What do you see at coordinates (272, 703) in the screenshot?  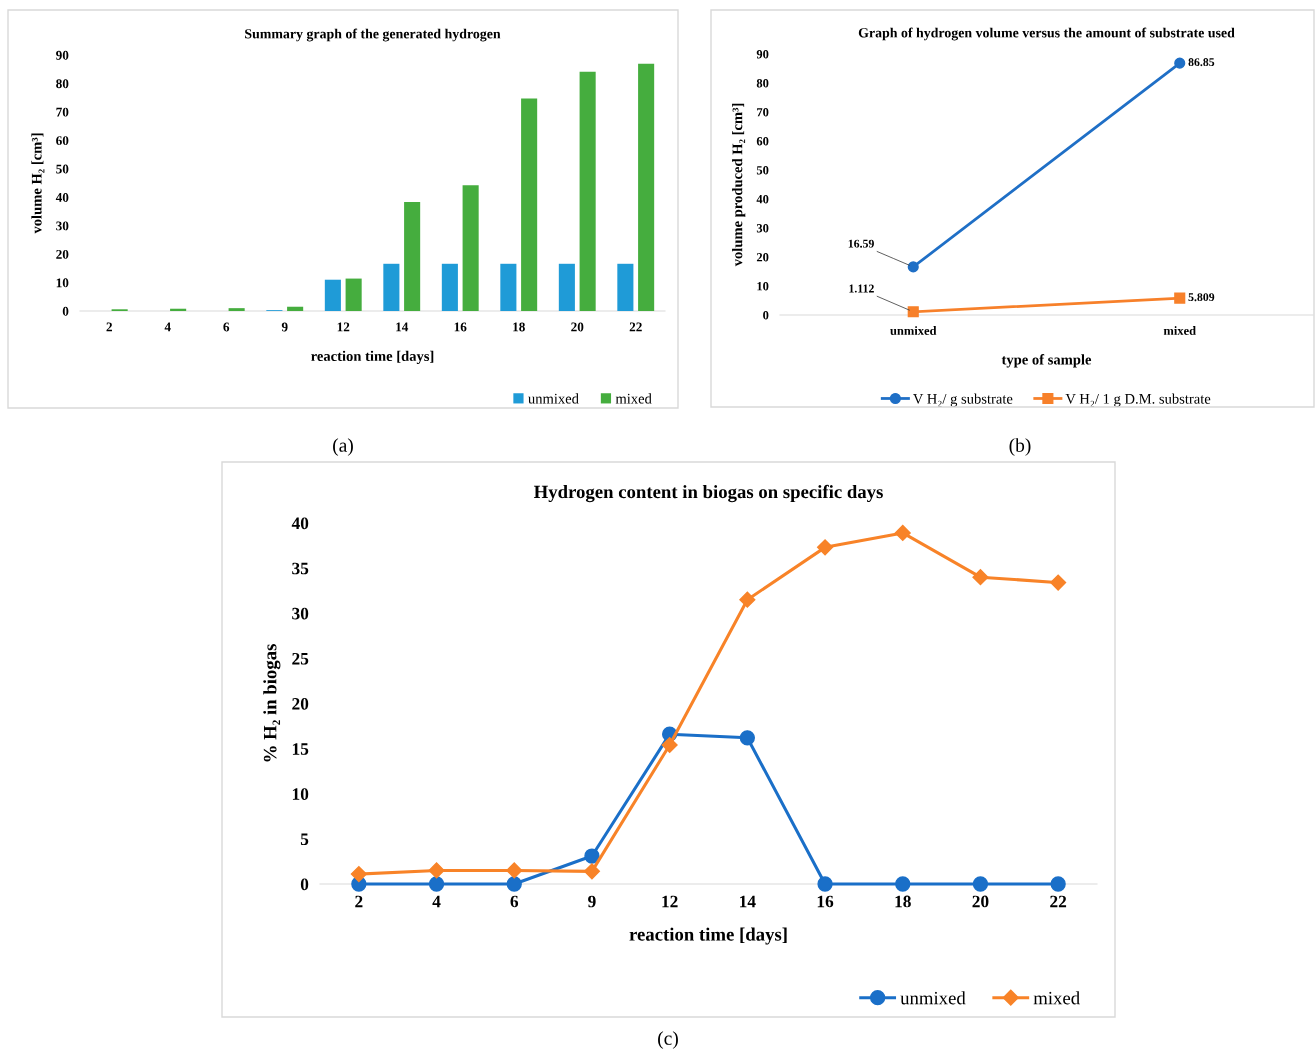 I see `y-axis-title: % H₂ in biogas` at bounding box center [272, 703].